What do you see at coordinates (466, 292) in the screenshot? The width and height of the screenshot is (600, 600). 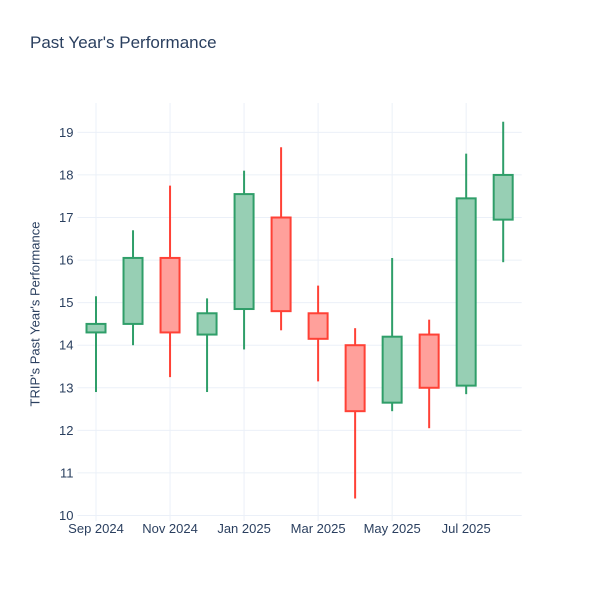 I see `candle-jul-2025-body` at bounding box center [466, 292].